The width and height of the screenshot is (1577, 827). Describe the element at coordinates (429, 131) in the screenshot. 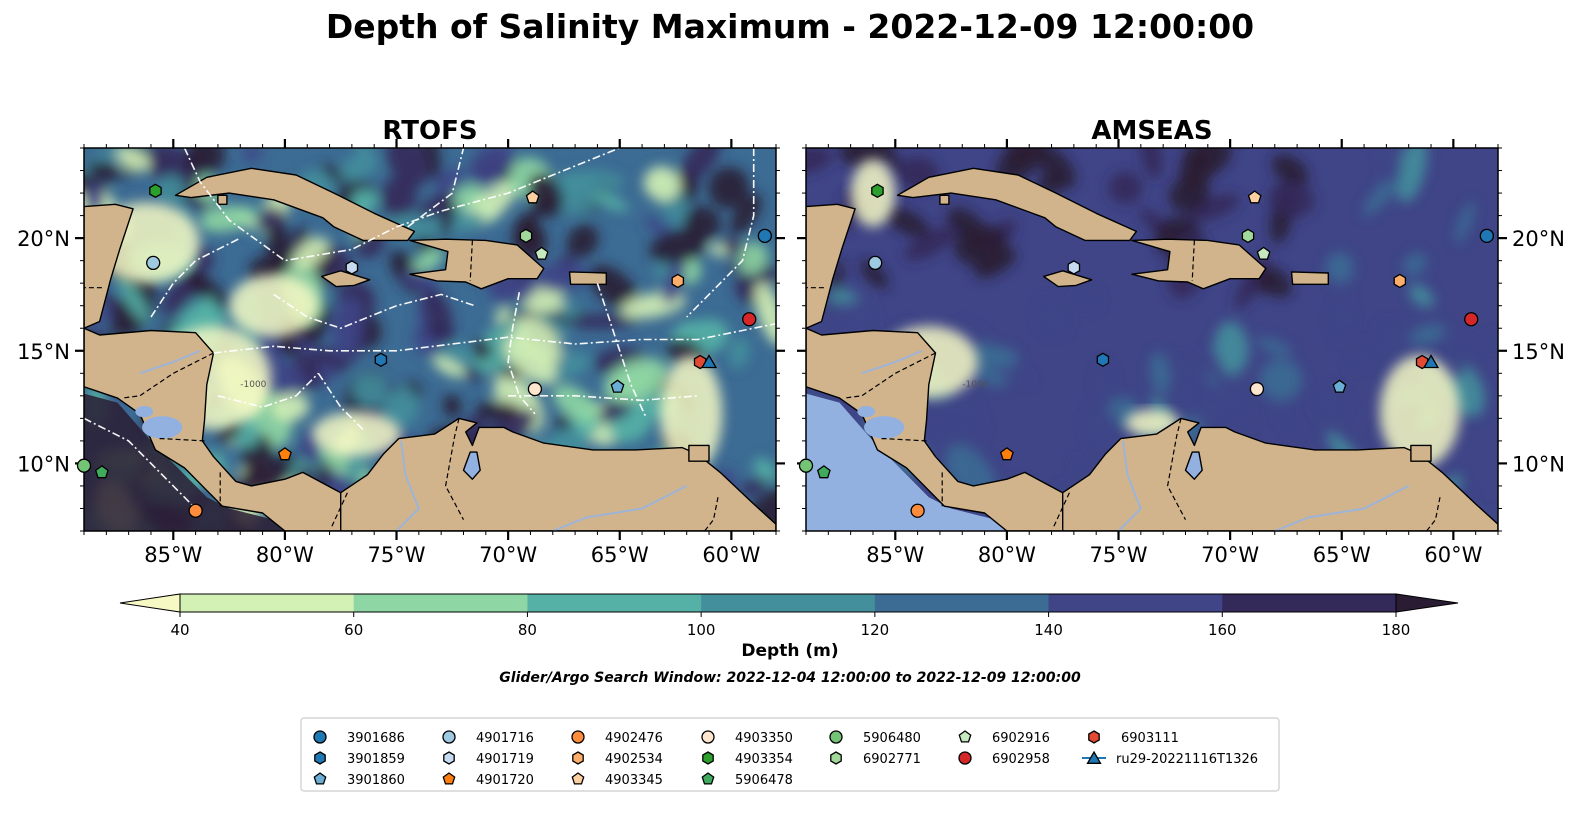

I see `panel-title-rtofs: RTOFS` at that location.